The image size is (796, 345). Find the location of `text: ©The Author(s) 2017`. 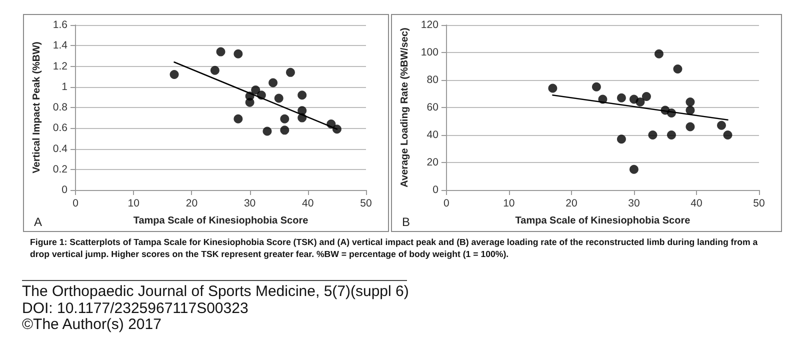

text: ©The Author(s) 2017 is located at coordinates (92, 325).